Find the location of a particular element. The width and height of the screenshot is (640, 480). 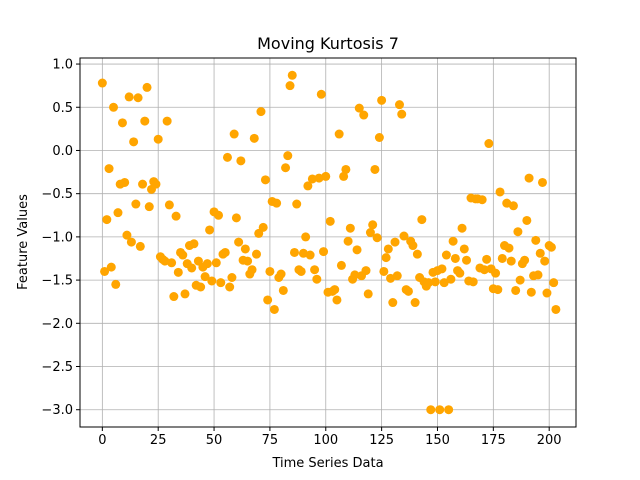

x-tick-label: 50 is located at coordinates (214, 440).